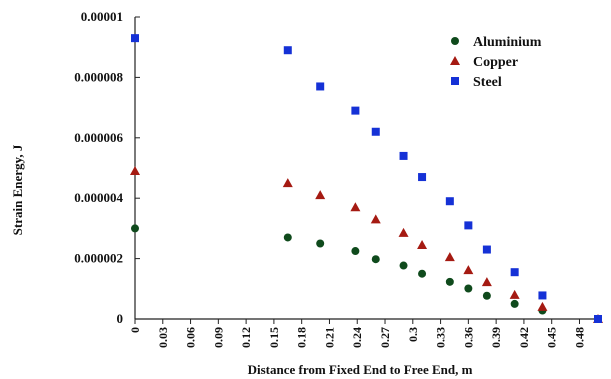 Image resolution: width=611 pixels, height=379 pixels. I want to click on y-tick-label: 0.000006, so click(98, 137).